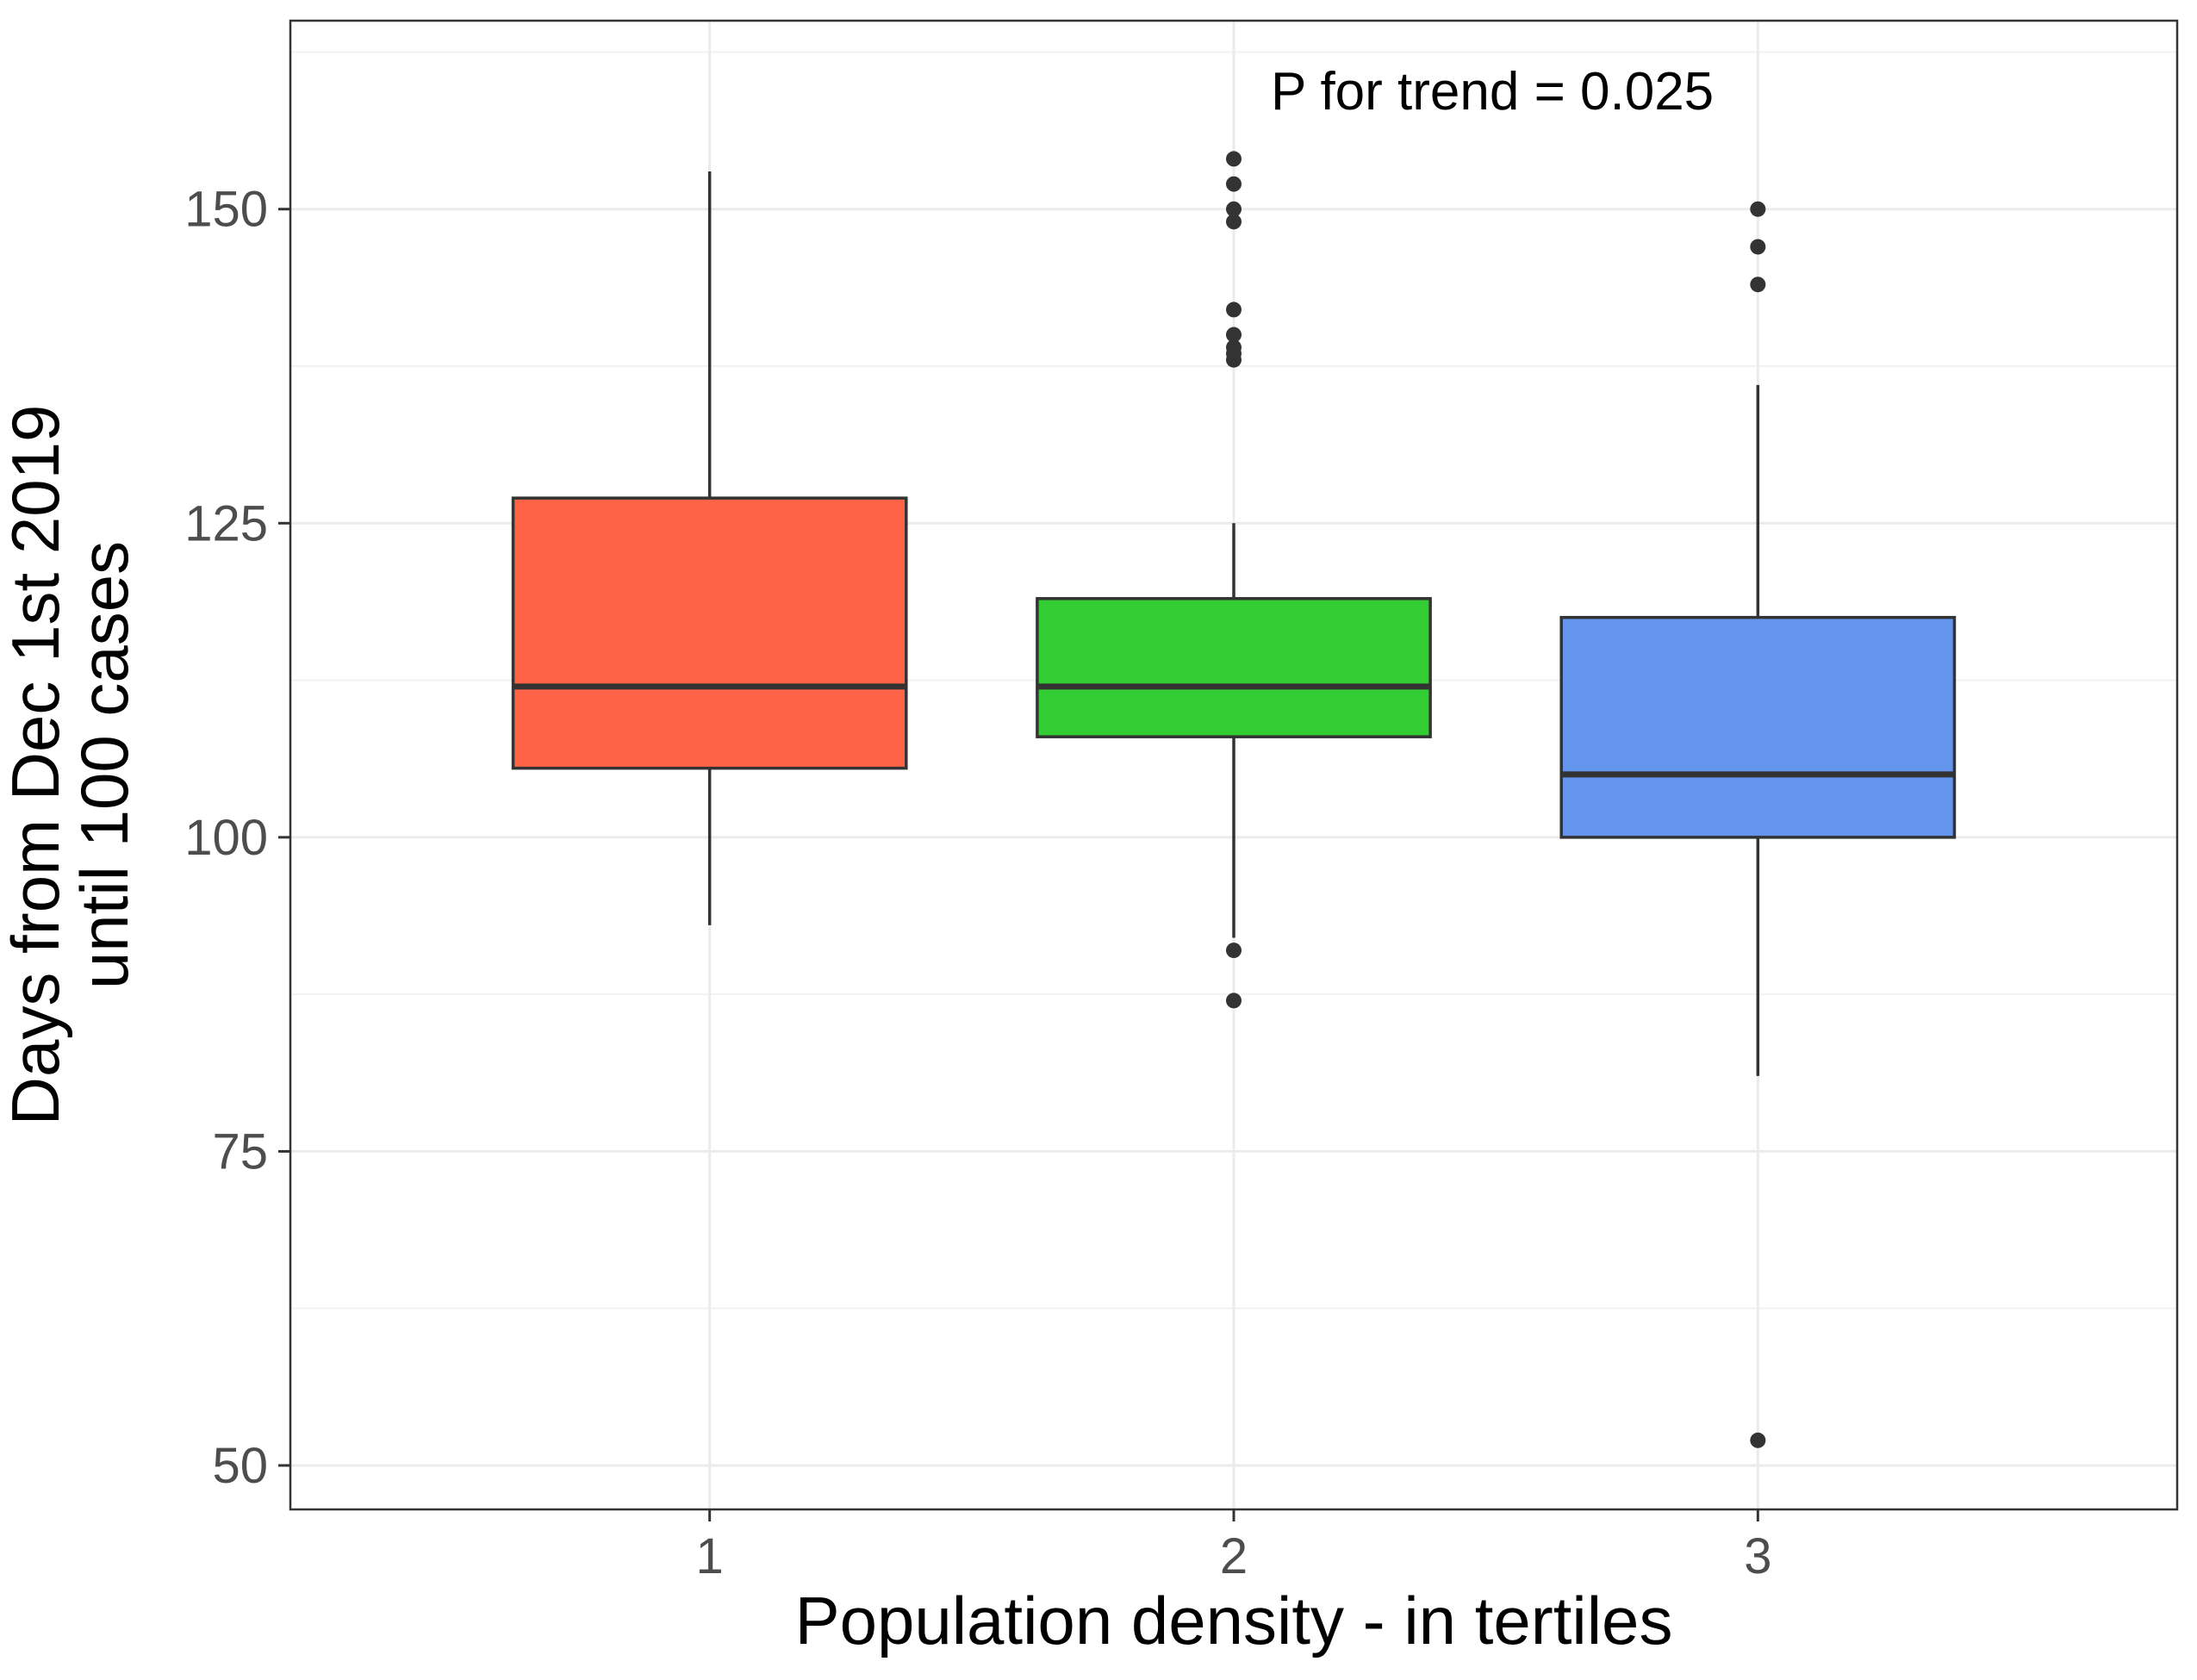 The width and height of the screenshot is (2197, 1680). What do you see at coordinates (710, 1556) in the screenshot?
I see `x-tick-label: 1` at bounding box center [710, 1556].